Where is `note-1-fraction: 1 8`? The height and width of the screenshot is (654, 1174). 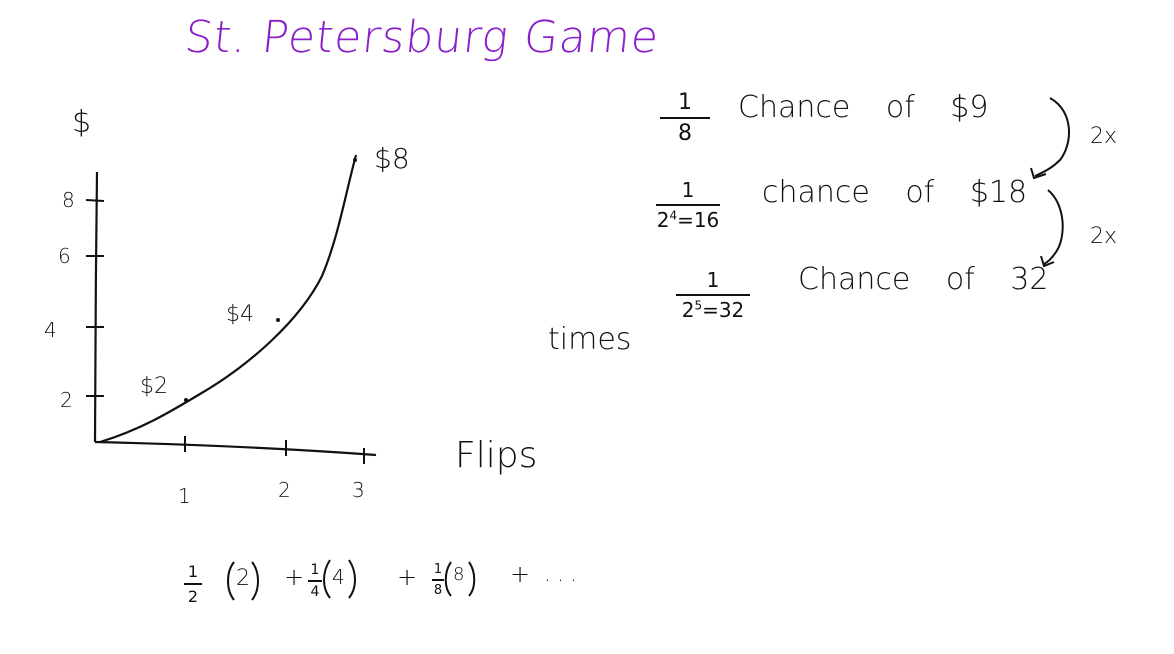 note-1-fraction: 1 8 is located at coordinates (685, 118).